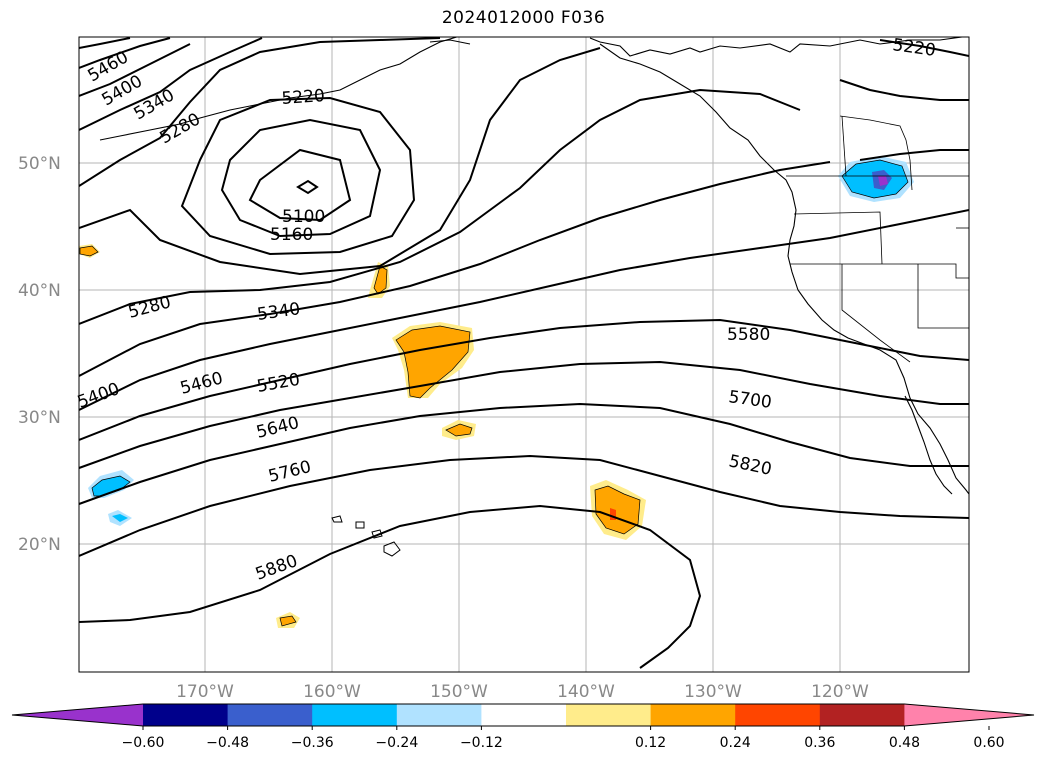 Image resolution: width=1047 pixels, height=765 pixels. What do you see at coordinates (366, 536) in the screenshot?
I see `hawaii-islands` at bounding box center [366, 536].